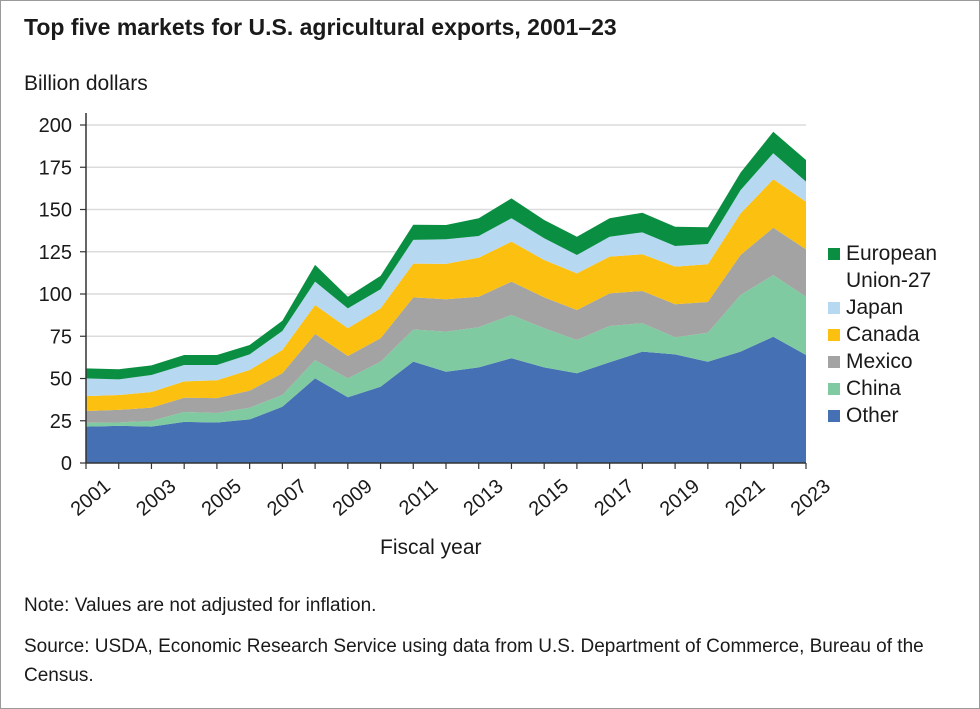 The width and height of the screenshot is (980, 709). What do you see at coordinates (222, 497) in the screenshot?
I see `x-tick-label: 2005` at bounding box center [222, 497].